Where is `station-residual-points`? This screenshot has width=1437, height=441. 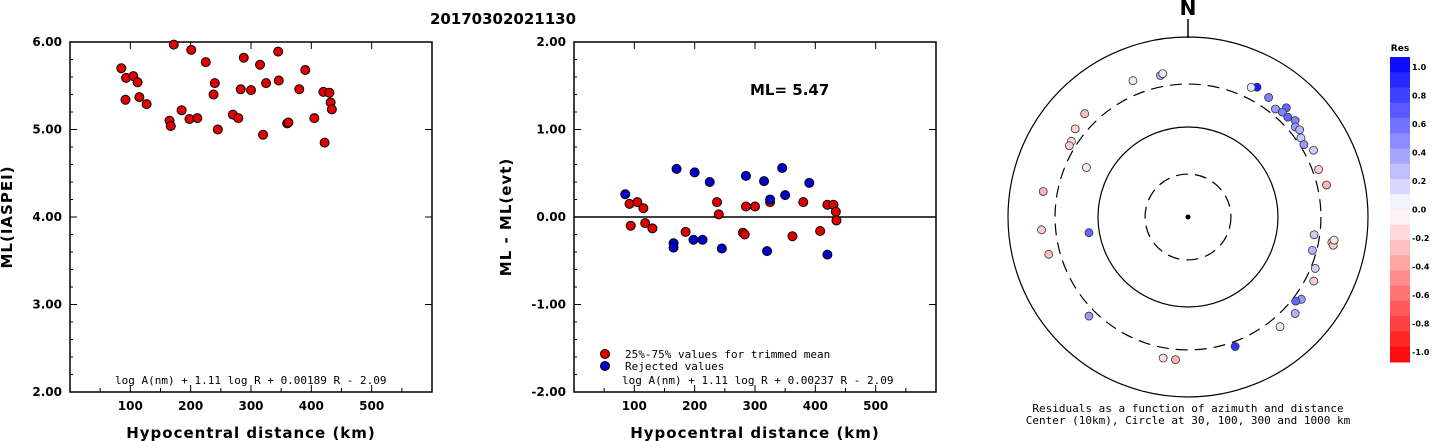 station-residual-points is located at coordinates (1188, 217).